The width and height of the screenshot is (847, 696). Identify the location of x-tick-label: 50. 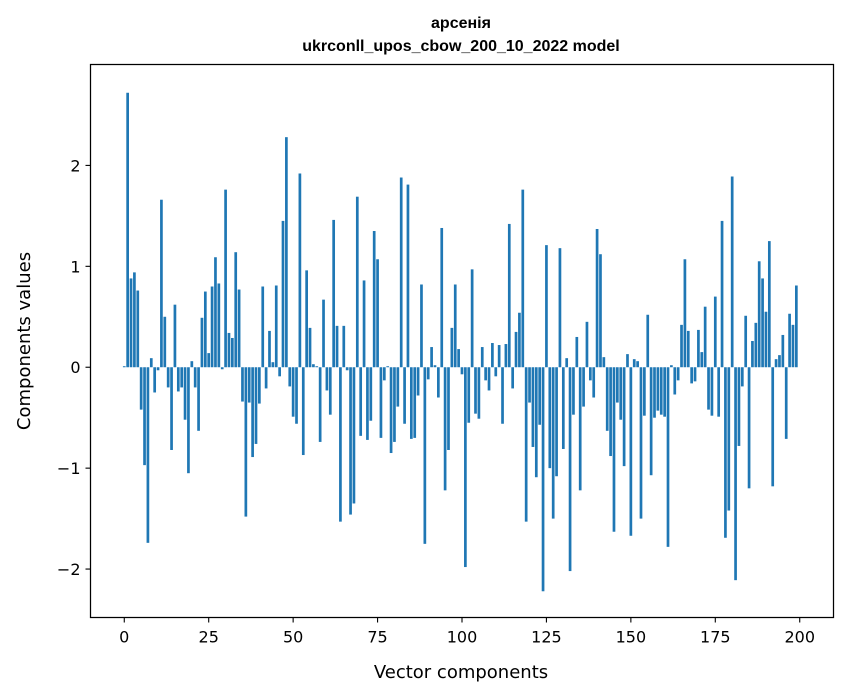
(293, 637).